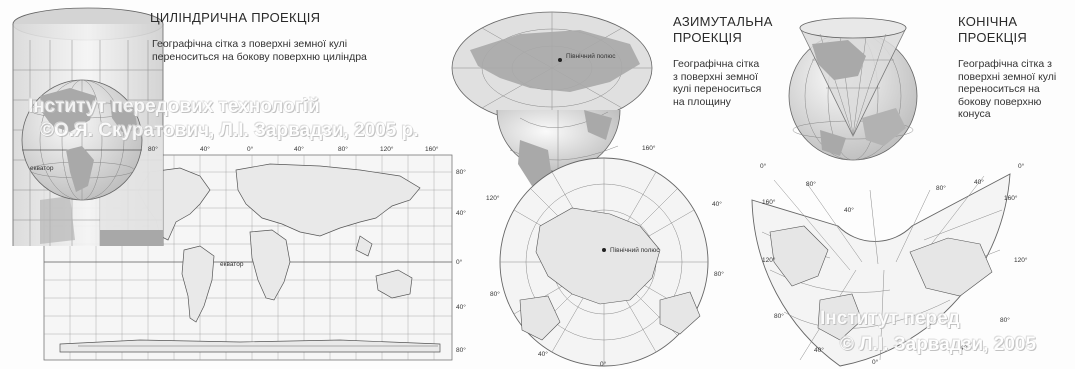  Describe the element at coordinates (881, 270) in the screenshot. I see `conic-map` at that location.